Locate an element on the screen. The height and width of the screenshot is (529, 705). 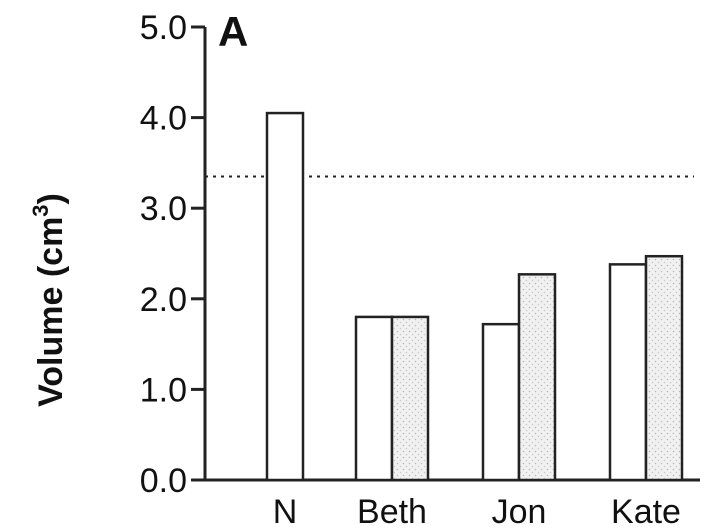
panel-label: A is located at coordinates (233, 31).